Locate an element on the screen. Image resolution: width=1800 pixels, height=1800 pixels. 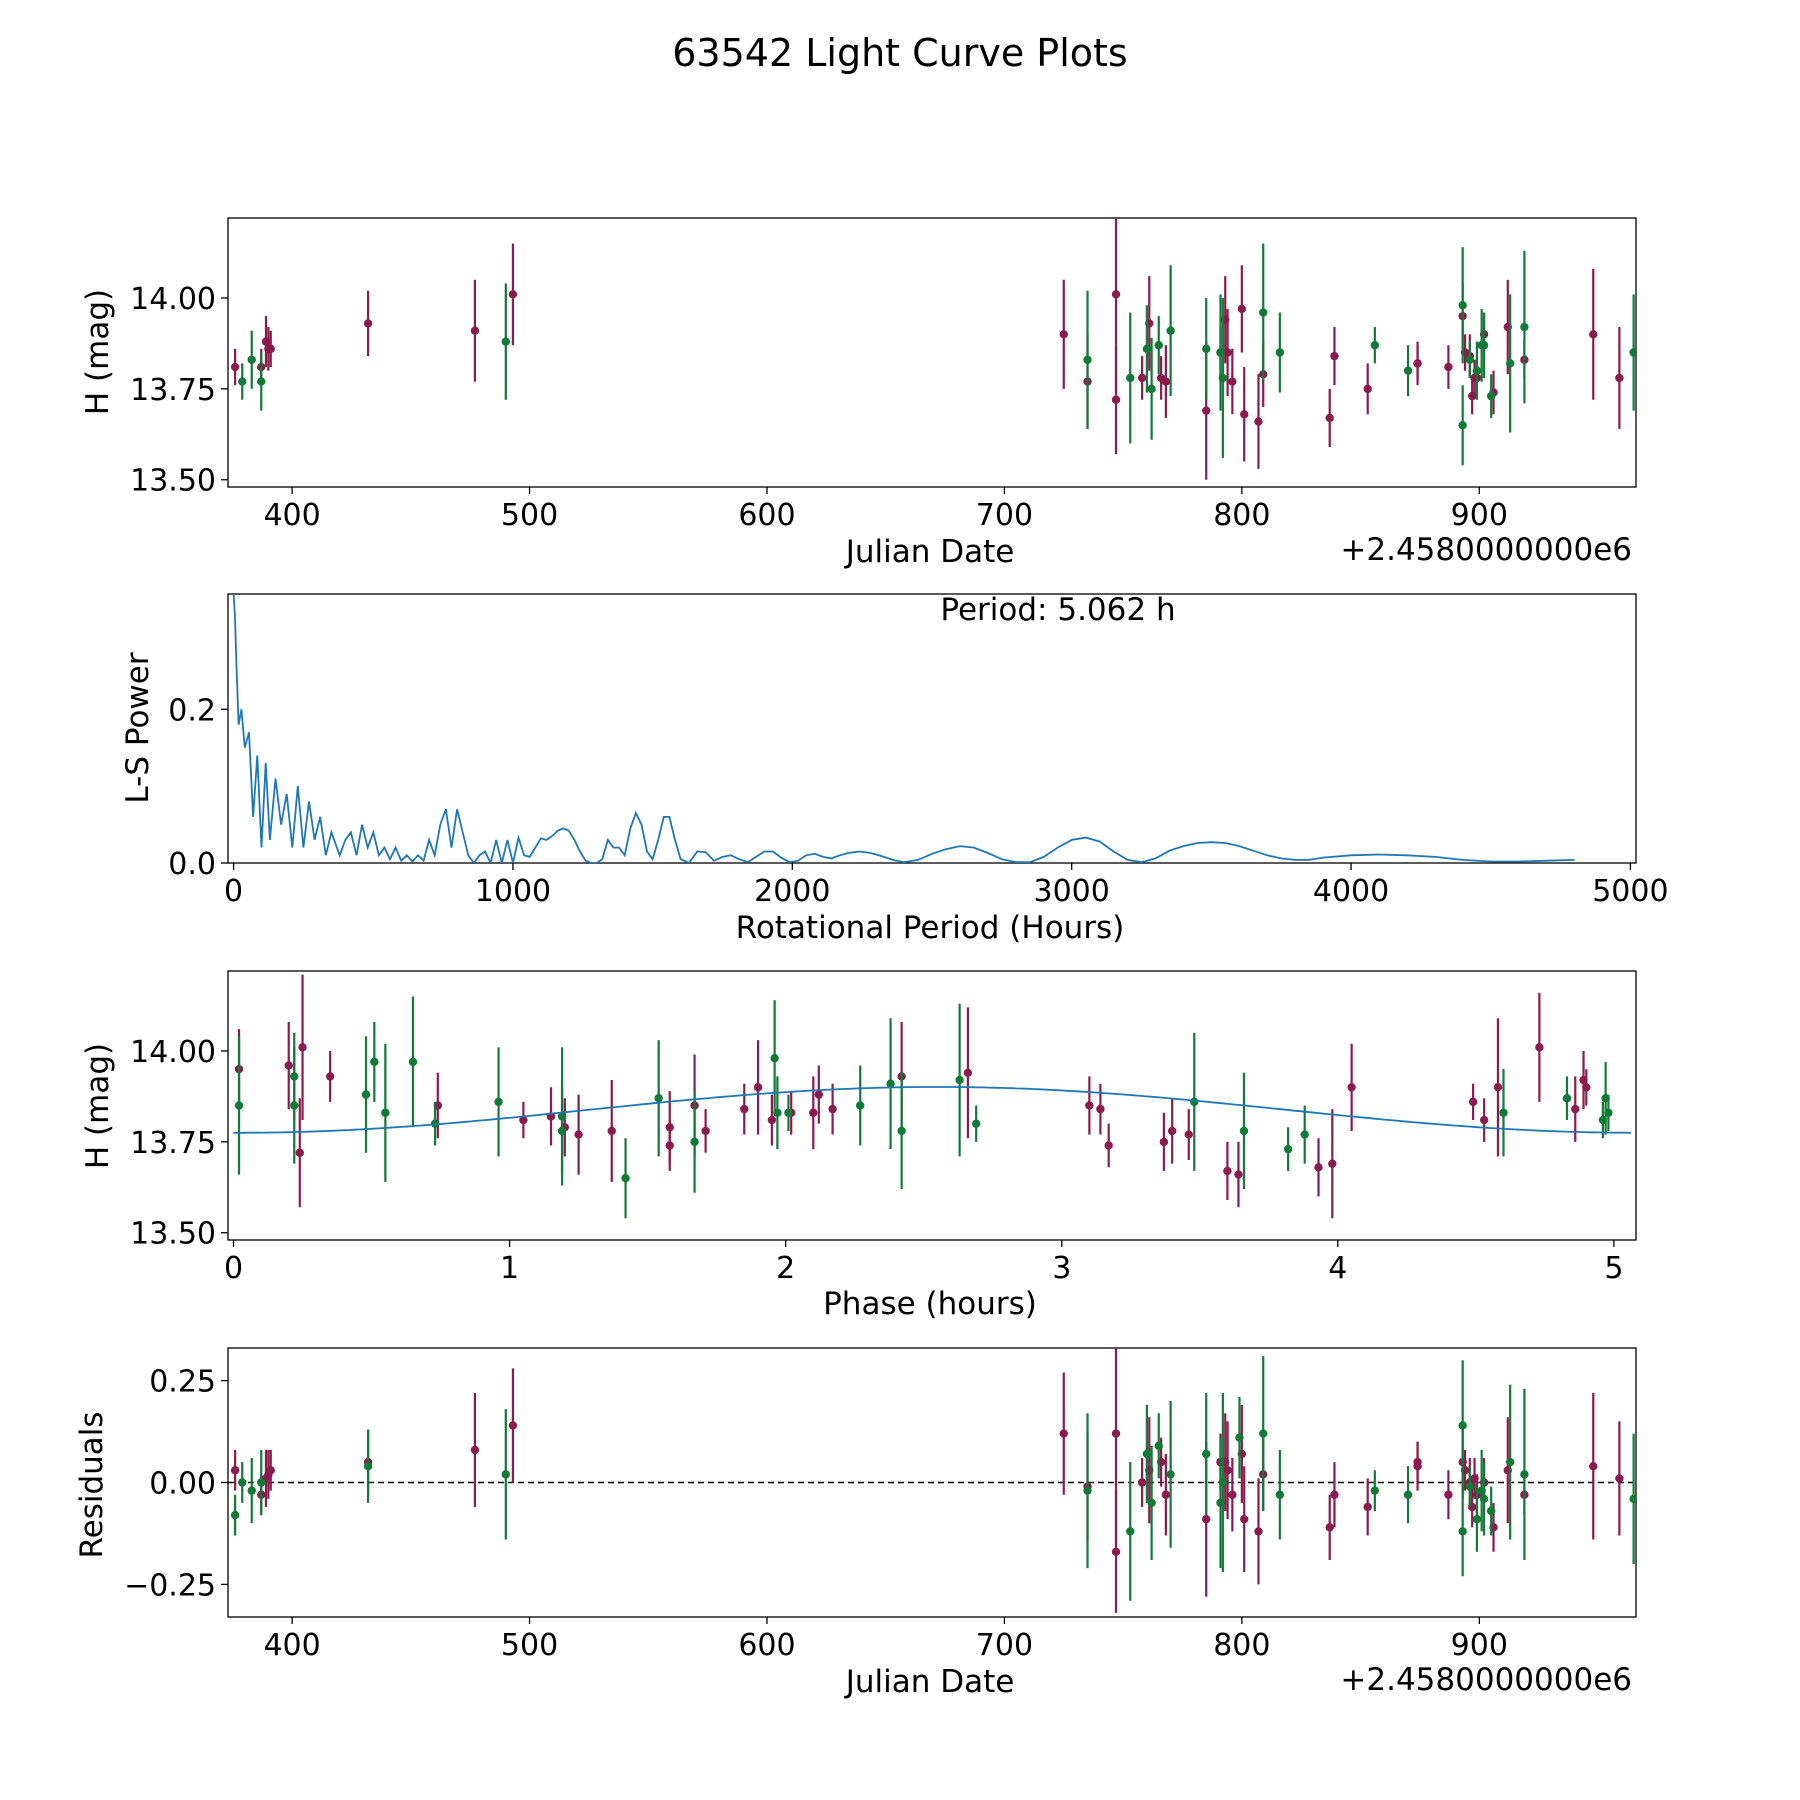
x-tick-label: 1000 is located at coordinates (513, 891).